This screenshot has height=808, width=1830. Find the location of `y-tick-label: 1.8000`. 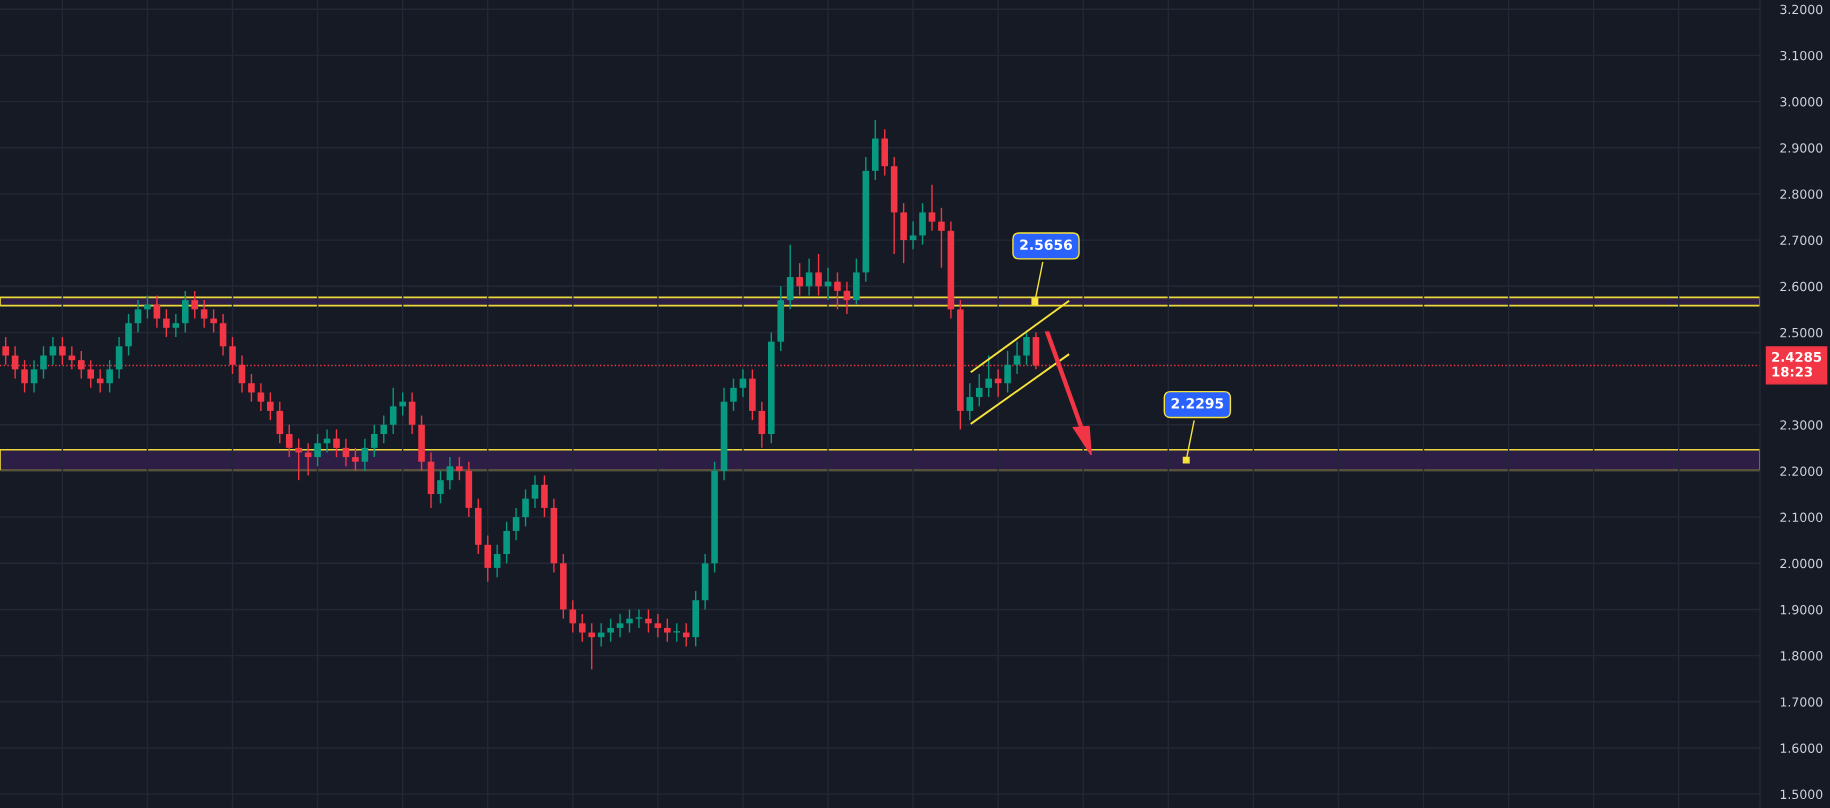

y-tick-label: 1.8000 is located at coordinates (1801, 656).